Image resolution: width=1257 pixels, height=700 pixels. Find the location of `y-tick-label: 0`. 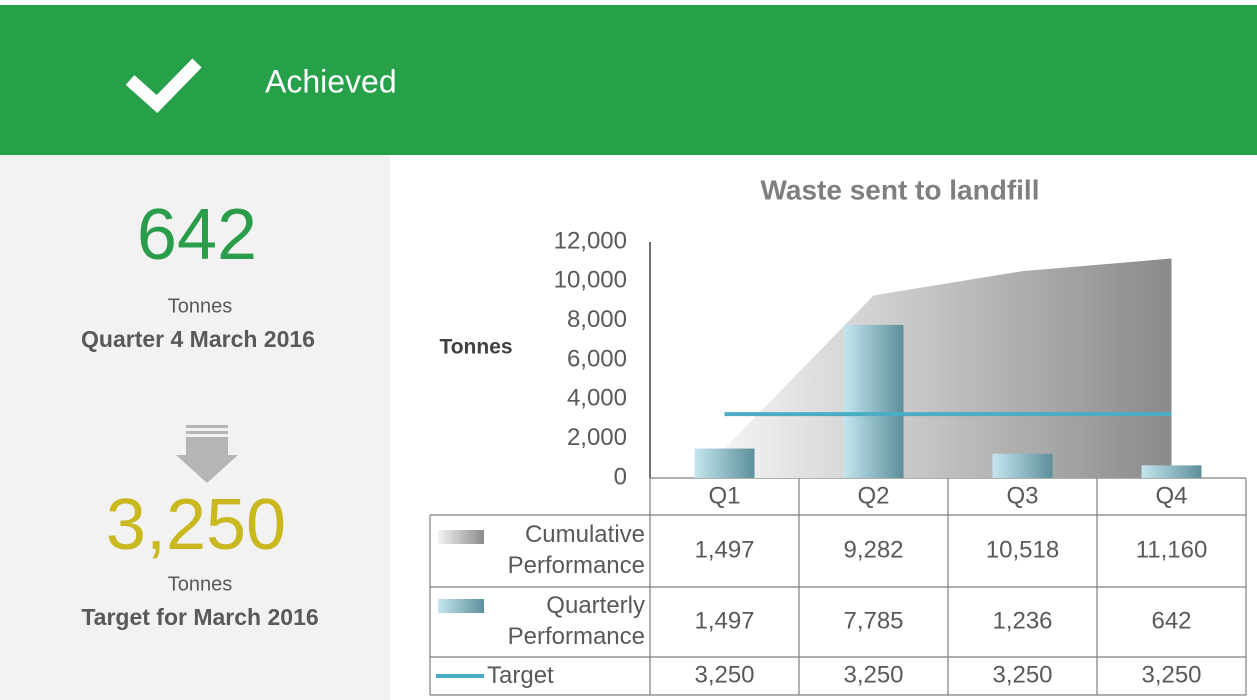

y-tick-label: 0 is located at coordinates (620, 476).